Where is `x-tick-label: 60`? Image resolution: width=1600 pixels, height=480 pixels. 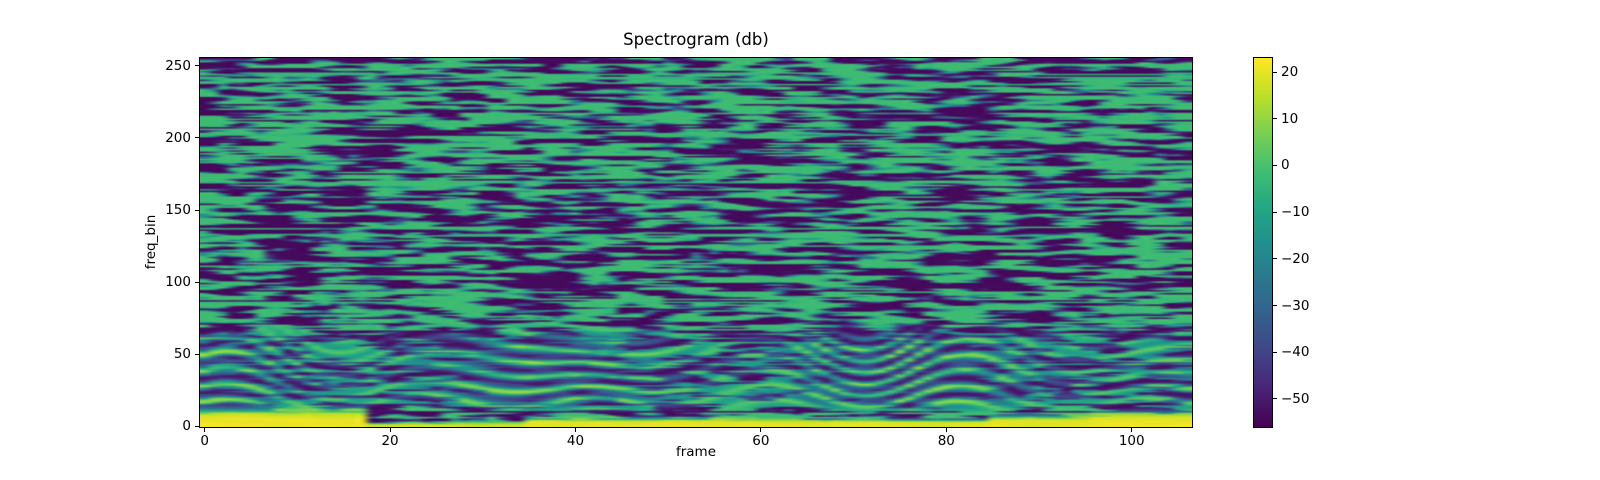
x-tick-label: 60 is located at coordinates (761, 441).